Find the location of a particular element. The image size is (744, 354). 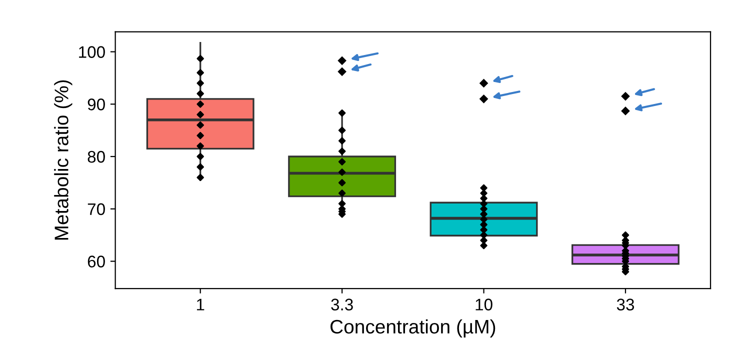

x-tick-label: 1 is located at coordinates (200, 304).